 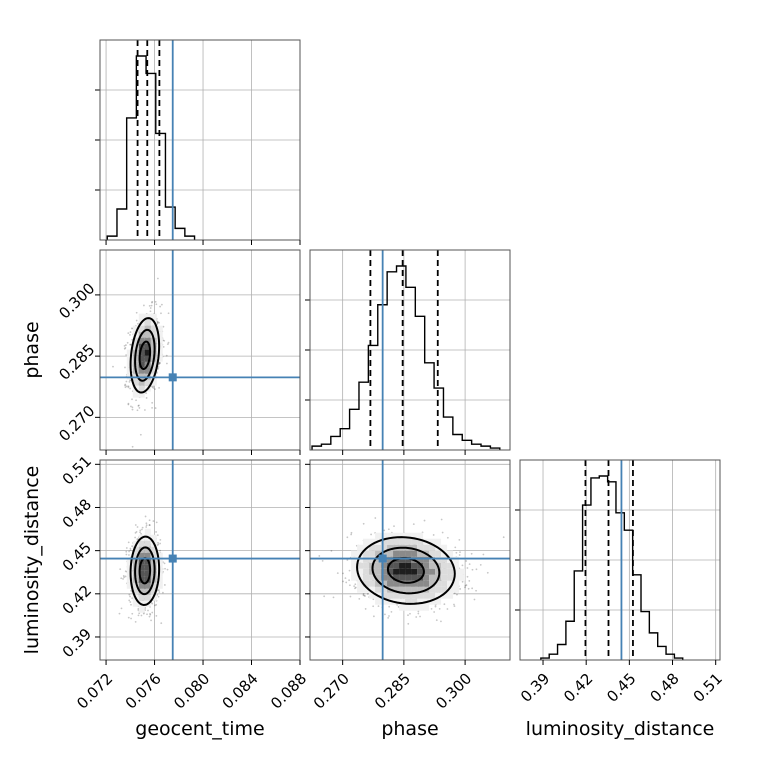 I want to click on x-tick-label: 0.48, so click(x=664, y=688).